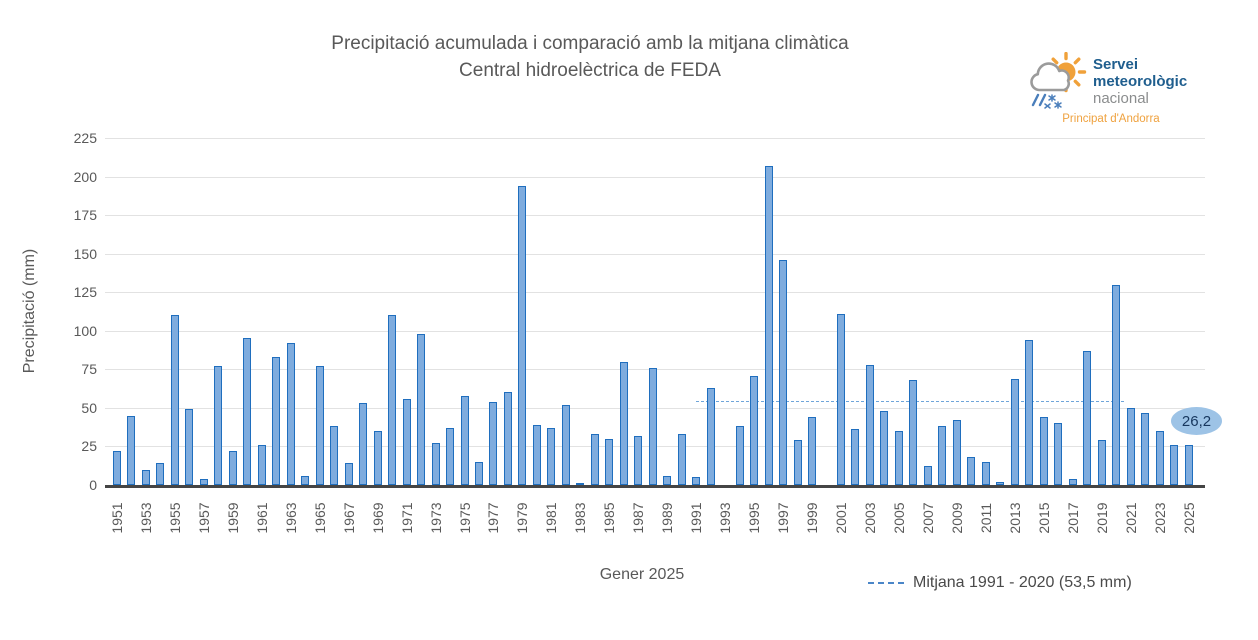  Describe the element at coordinates (1014, 431) in the screenshot. I see `bar-2013` at that location.